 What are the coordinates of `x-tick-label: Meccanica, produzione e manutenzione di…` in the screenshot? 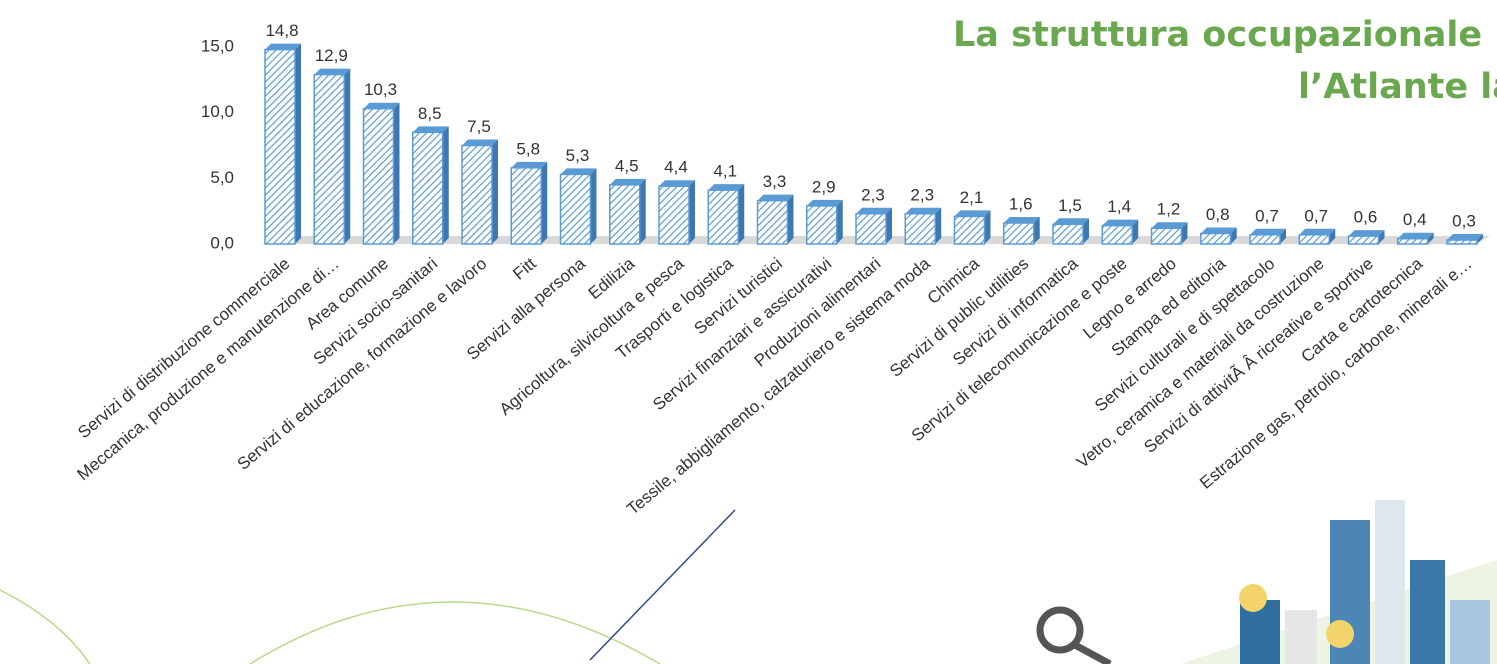 It's located at (207, 369).